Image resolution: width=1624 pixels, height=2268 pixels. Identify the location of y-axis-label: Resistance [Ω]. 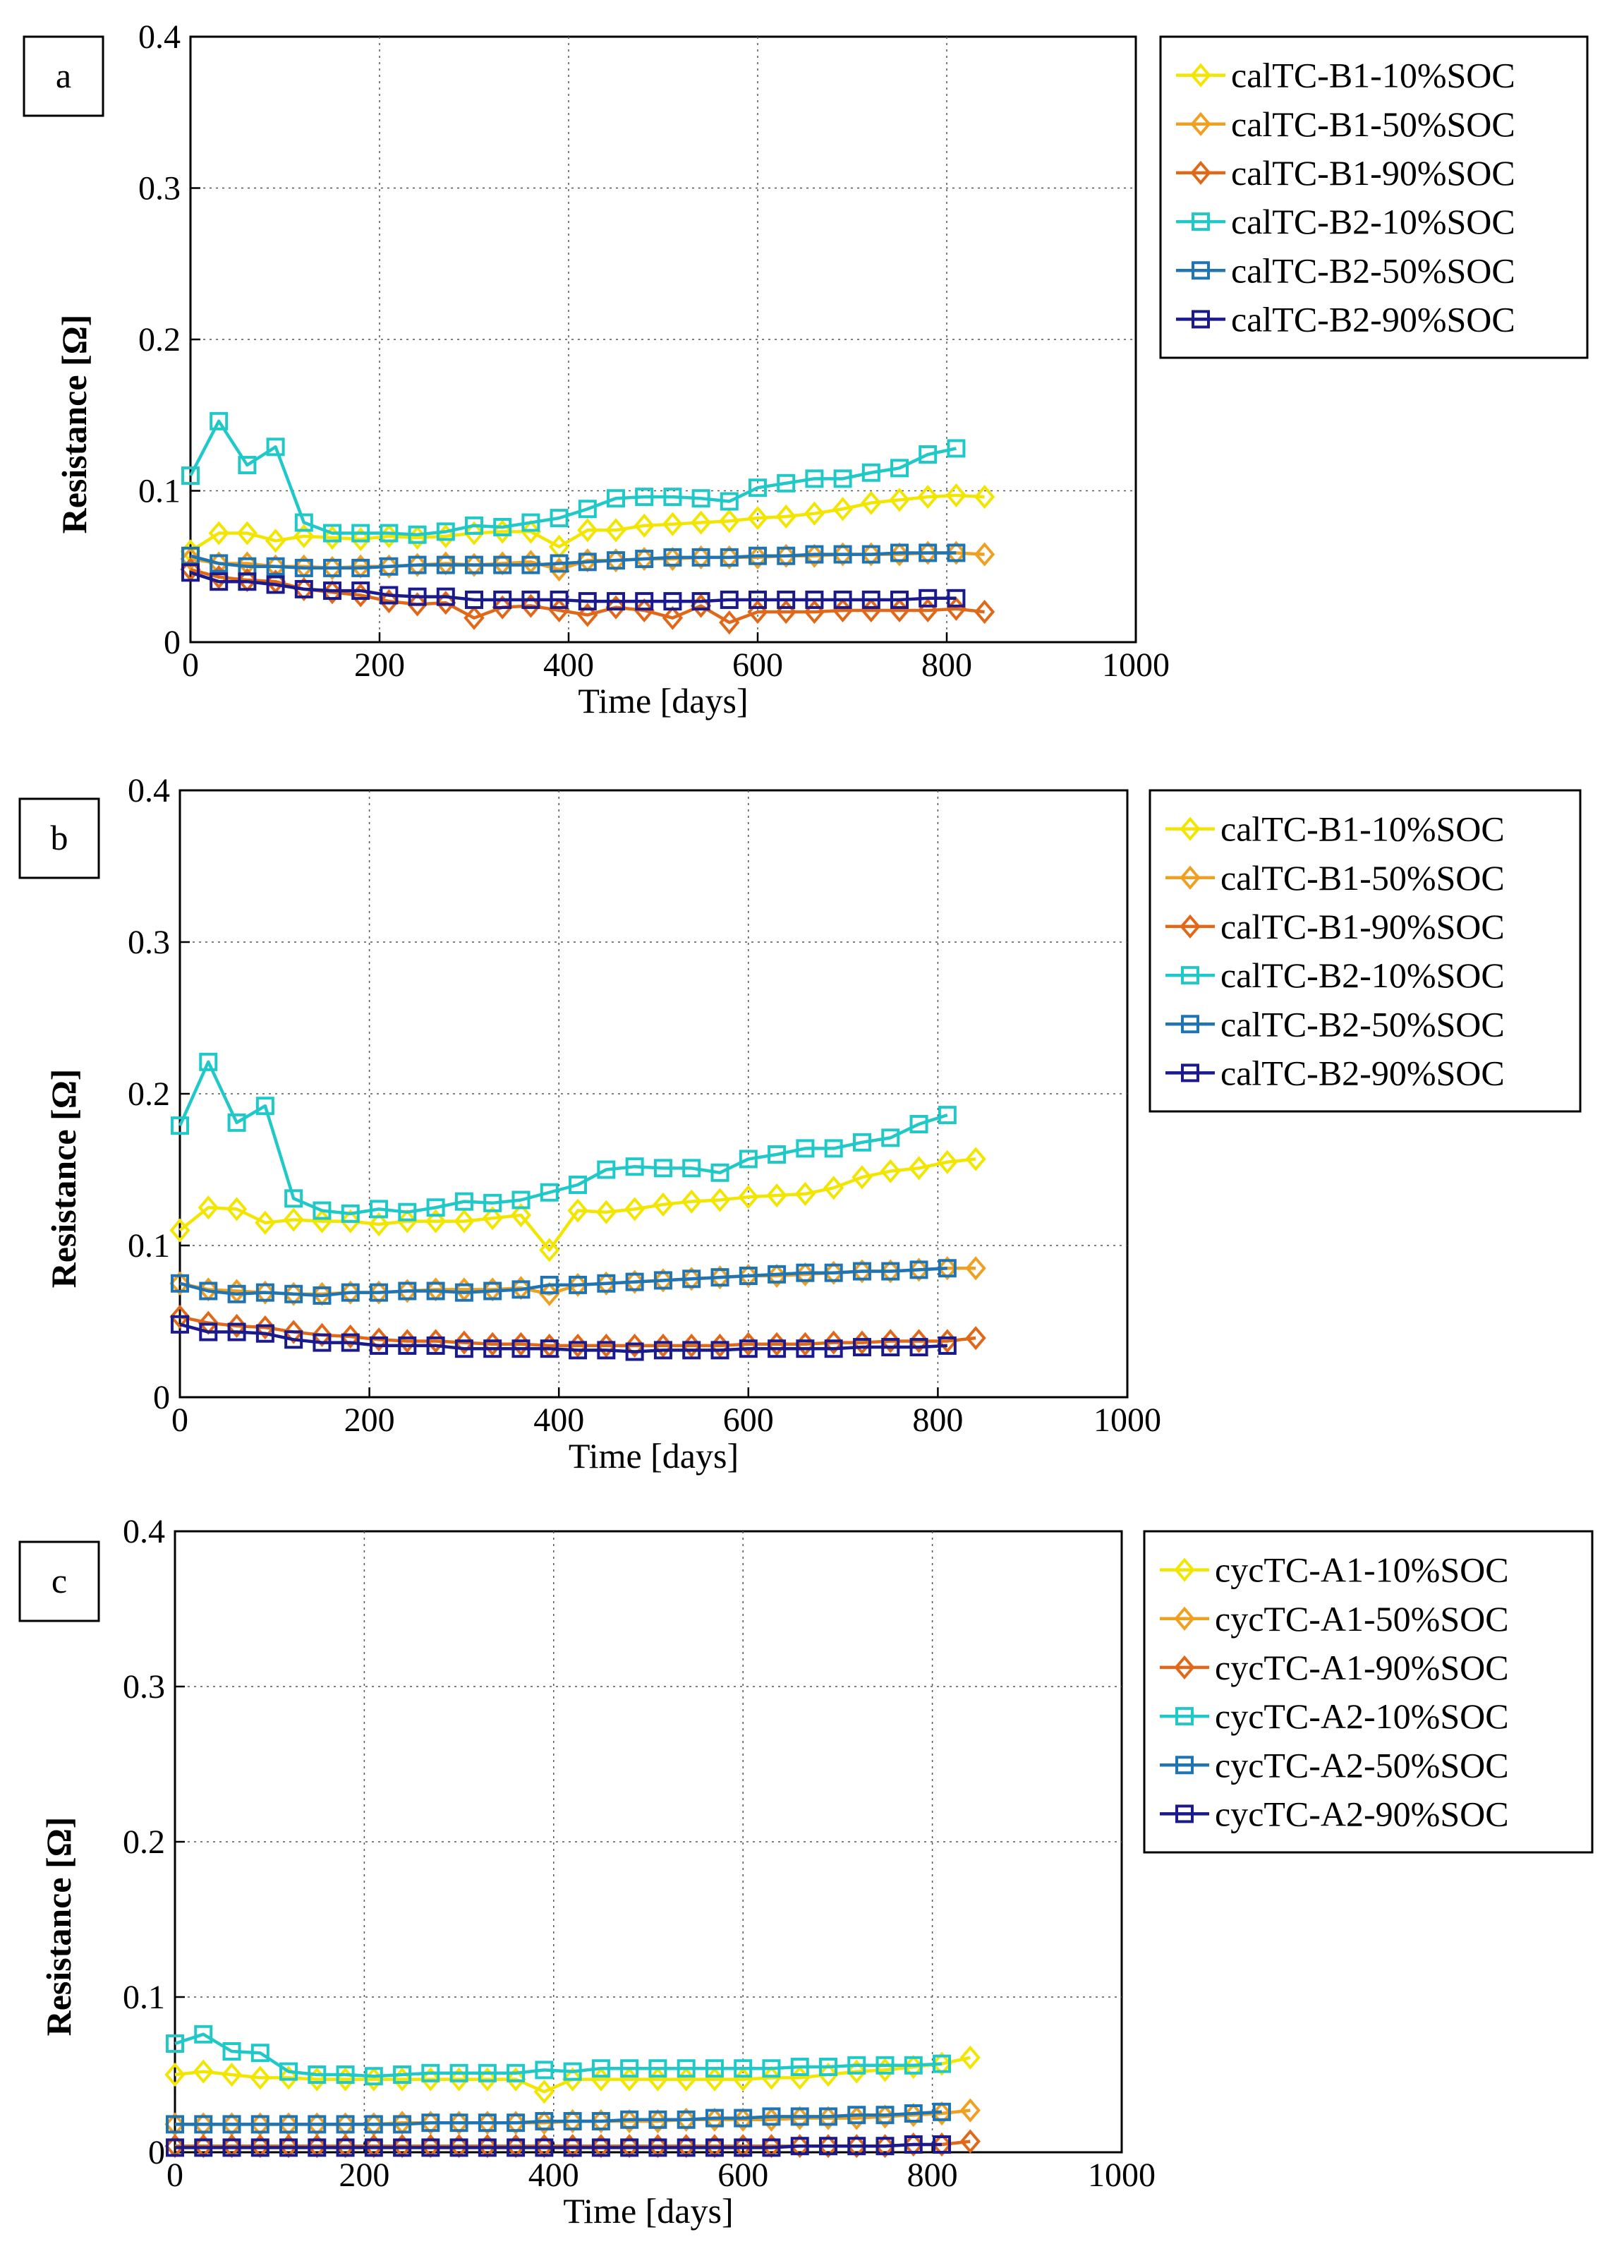
(74, 424).